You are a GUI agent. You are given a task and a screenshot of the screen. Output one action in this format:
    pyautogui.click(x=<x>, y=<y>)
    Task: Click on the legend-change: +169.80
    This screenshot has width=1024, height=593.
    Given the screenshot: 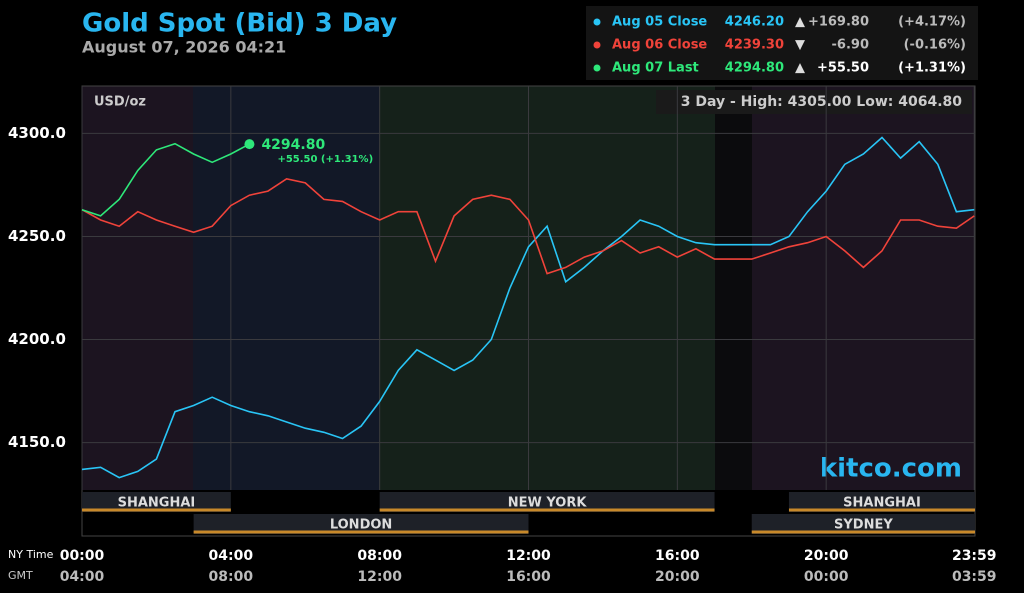 What is the action you would take?
    pyautogui.click(x=838, y=22)
    